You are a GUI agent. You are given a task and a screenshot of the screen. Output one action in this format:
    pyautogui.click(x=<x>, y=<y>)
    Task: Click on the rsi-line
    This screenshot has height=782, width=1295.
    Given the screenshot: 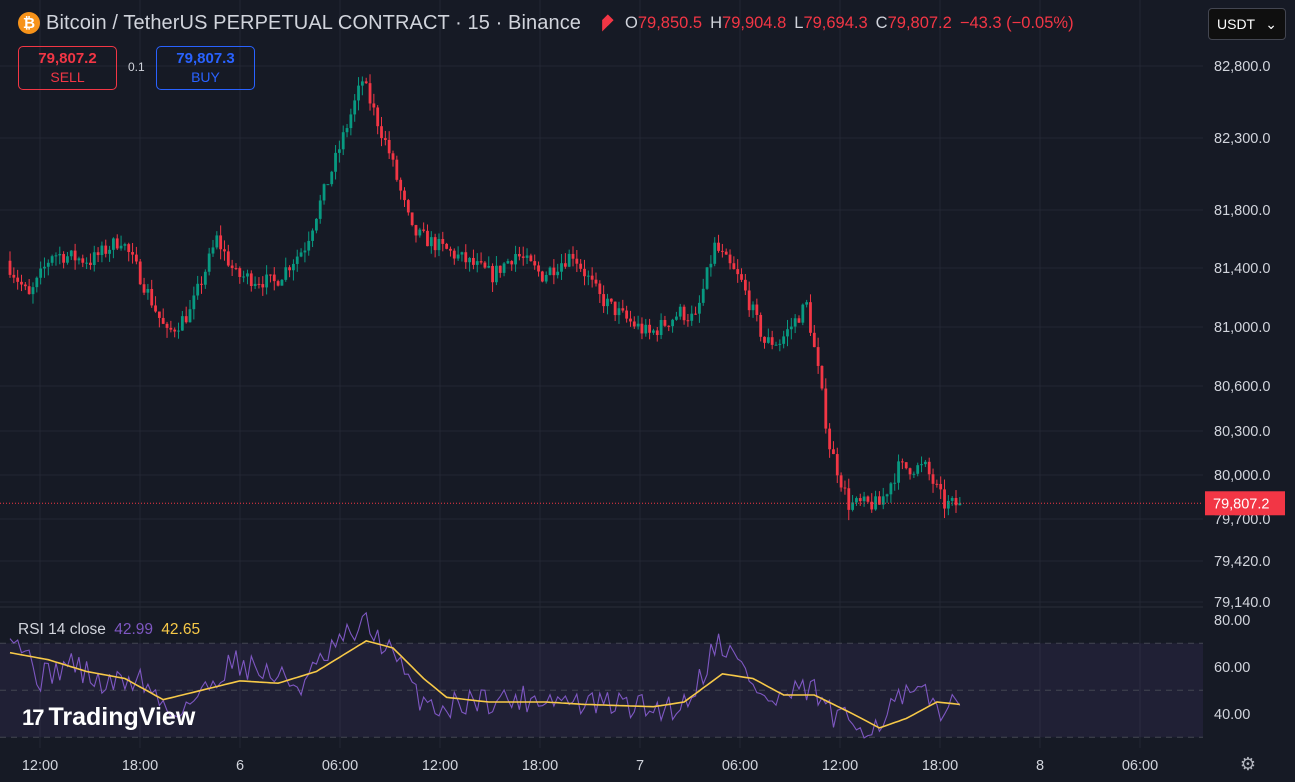 What is the action you would take?
    pyautogui.click(x=485, y=675)
    